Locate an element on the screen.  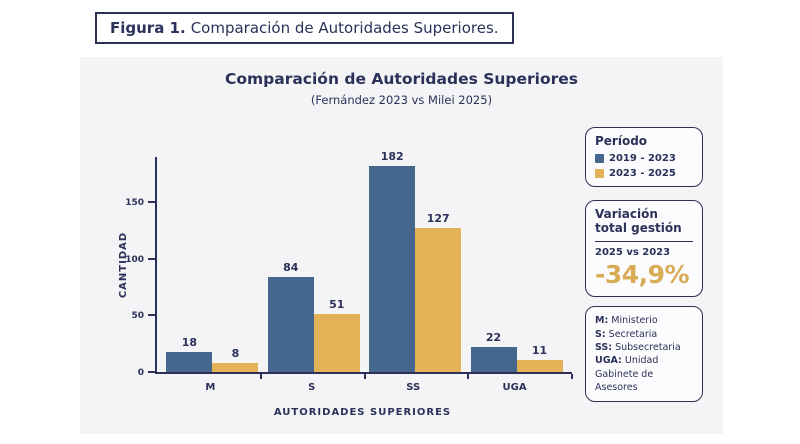
y-tick-label: 100 is located at coordinates (134, 259).